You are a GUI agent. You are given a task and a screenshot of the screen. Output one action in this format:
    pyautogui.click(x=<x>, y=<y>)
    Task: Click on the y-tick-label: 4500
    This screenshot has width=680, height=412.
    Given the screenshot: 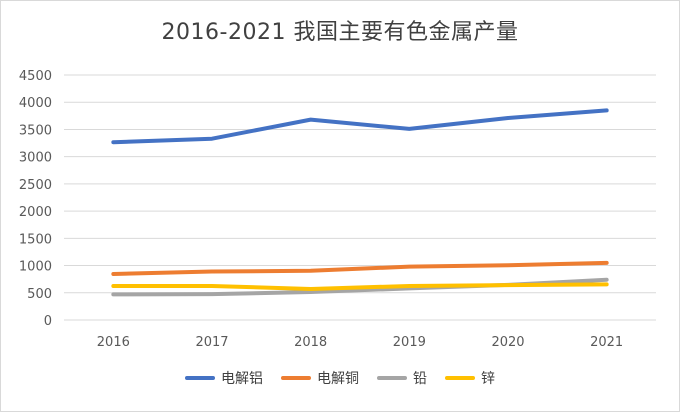 What is the action you would take?
    pyautogui.click(x=35, y=76)
    